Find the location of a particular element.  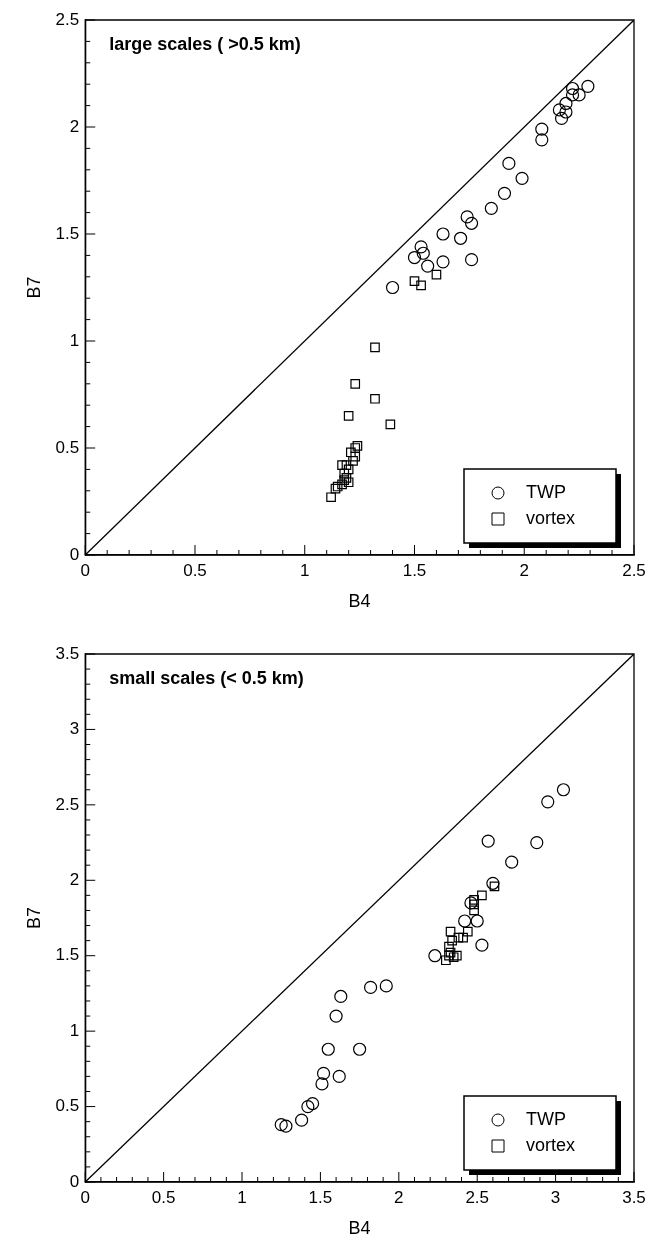

x-tick-label: 2 is located at coordinates (524, 570).